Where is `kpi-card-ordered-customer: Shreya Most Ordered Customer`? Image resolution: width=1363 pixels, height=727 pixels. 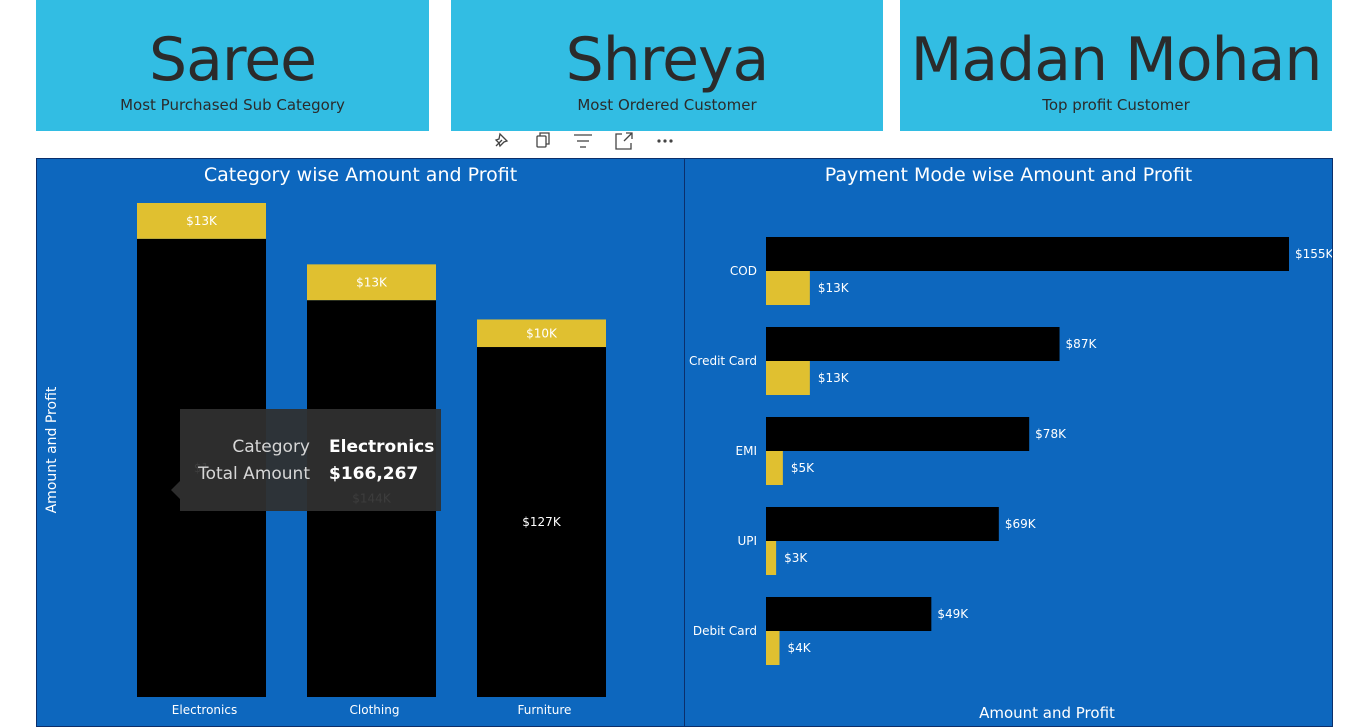 kpi-card-ordered-customer: Shreya Most Ordered Customer is located at coordinates (667, 65).